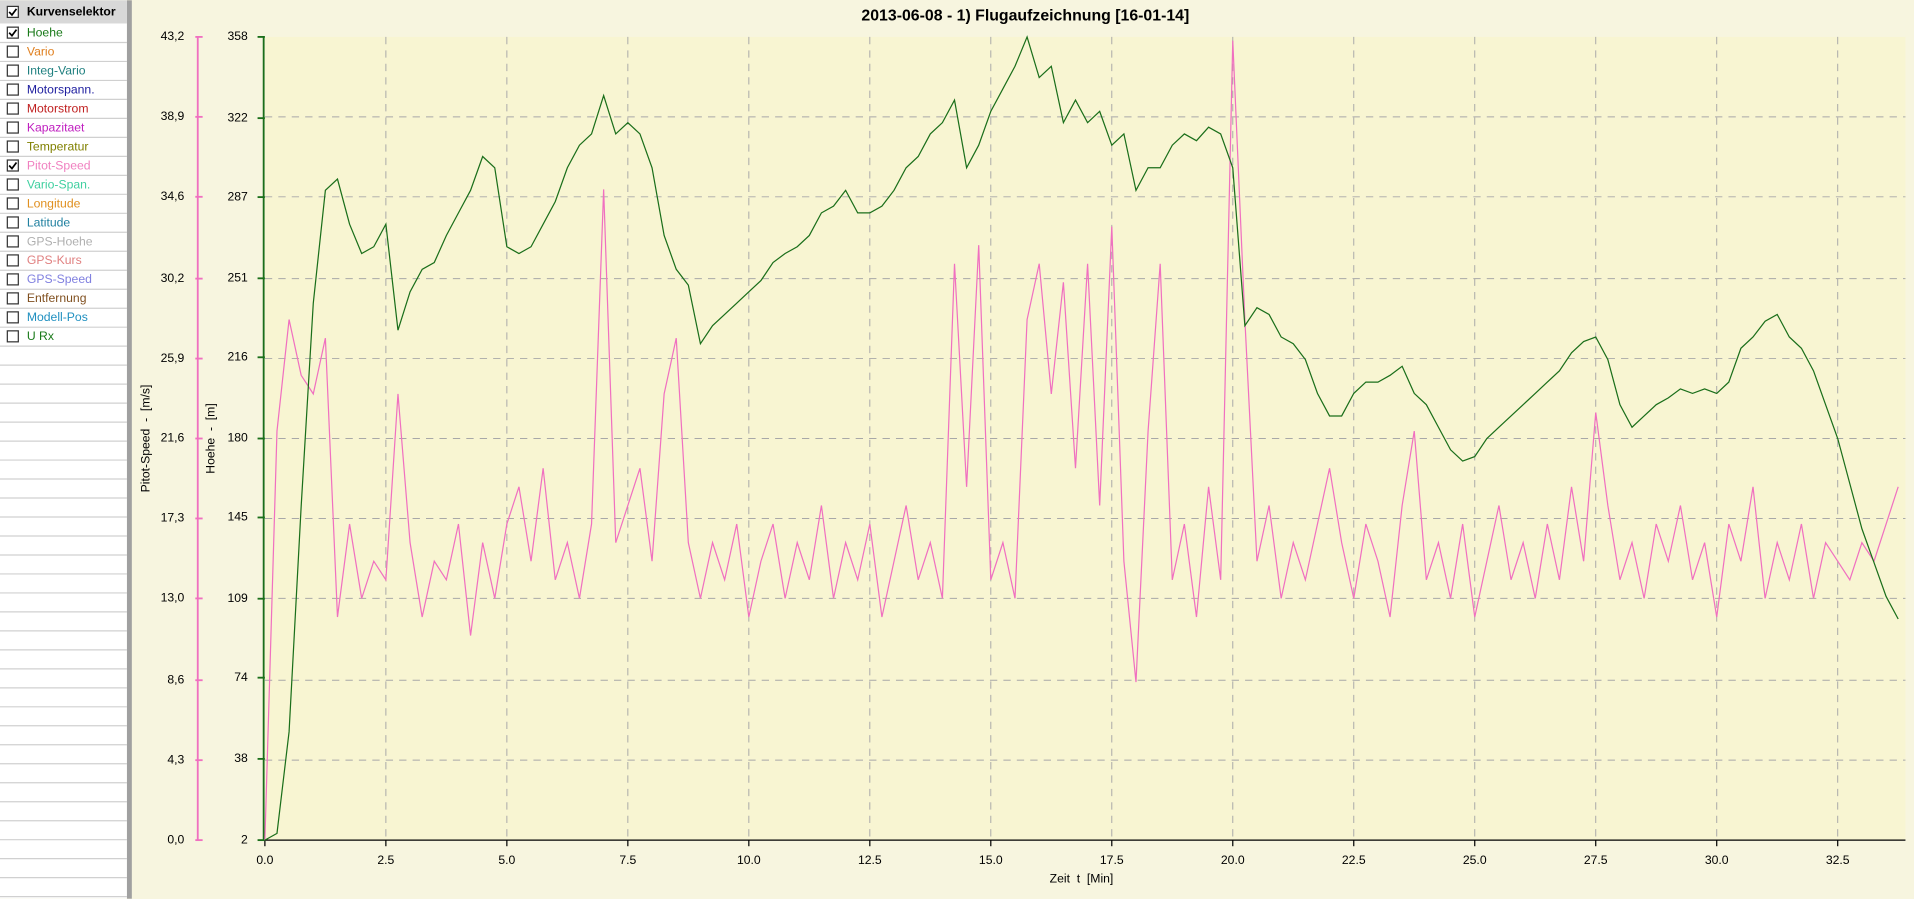 Image resolution: width=1914 pixels, height=899 pixels. Describe the element at coordinates (237, 36) in the screenshot. I see `y2-tick-label: 358` at that location.